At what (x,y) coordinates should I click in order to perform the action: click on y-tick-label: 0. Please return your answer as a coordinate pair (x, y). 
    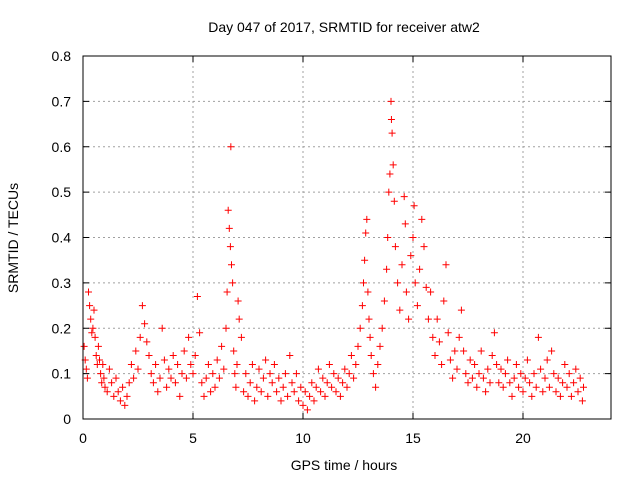
    Looking at the image, I should click on (67, 419).